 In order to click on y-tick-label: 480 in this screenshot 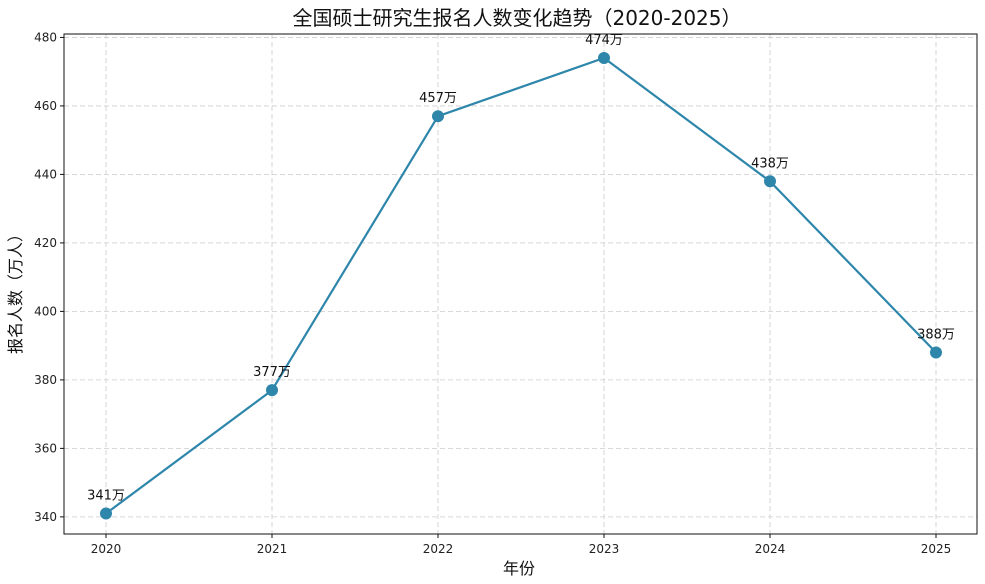, I will do `click(45, 37)`.